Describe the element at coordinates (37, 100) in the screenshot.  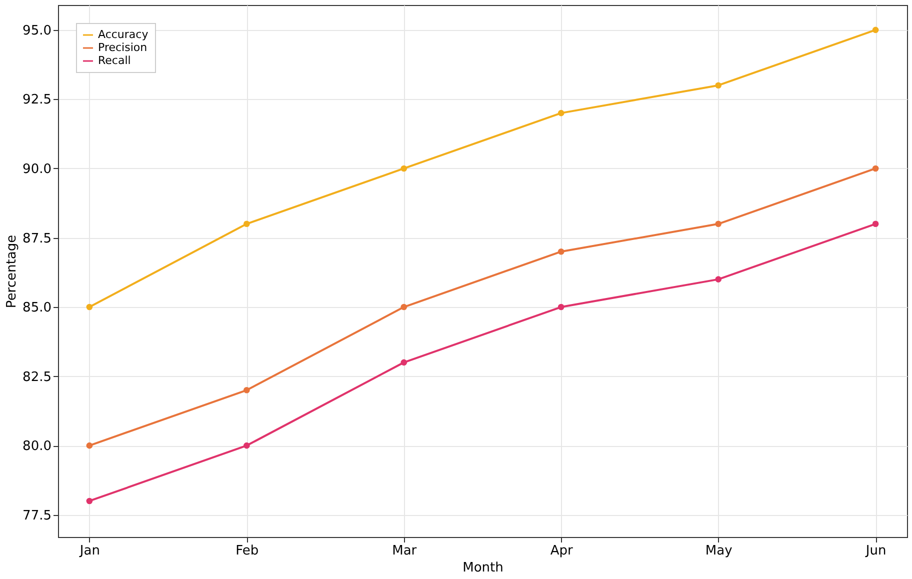
I see `y-tick-label: 92.5` at that location.